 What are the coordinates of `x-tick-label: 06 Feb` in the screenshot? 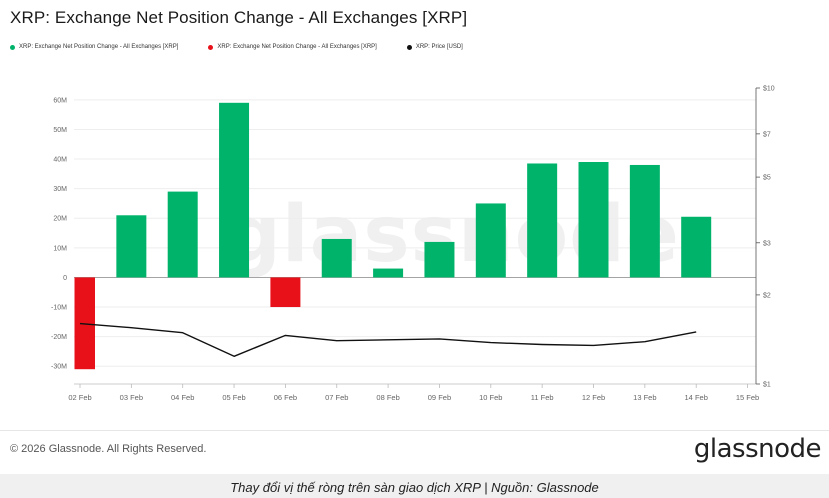 It's located at (285, 397).